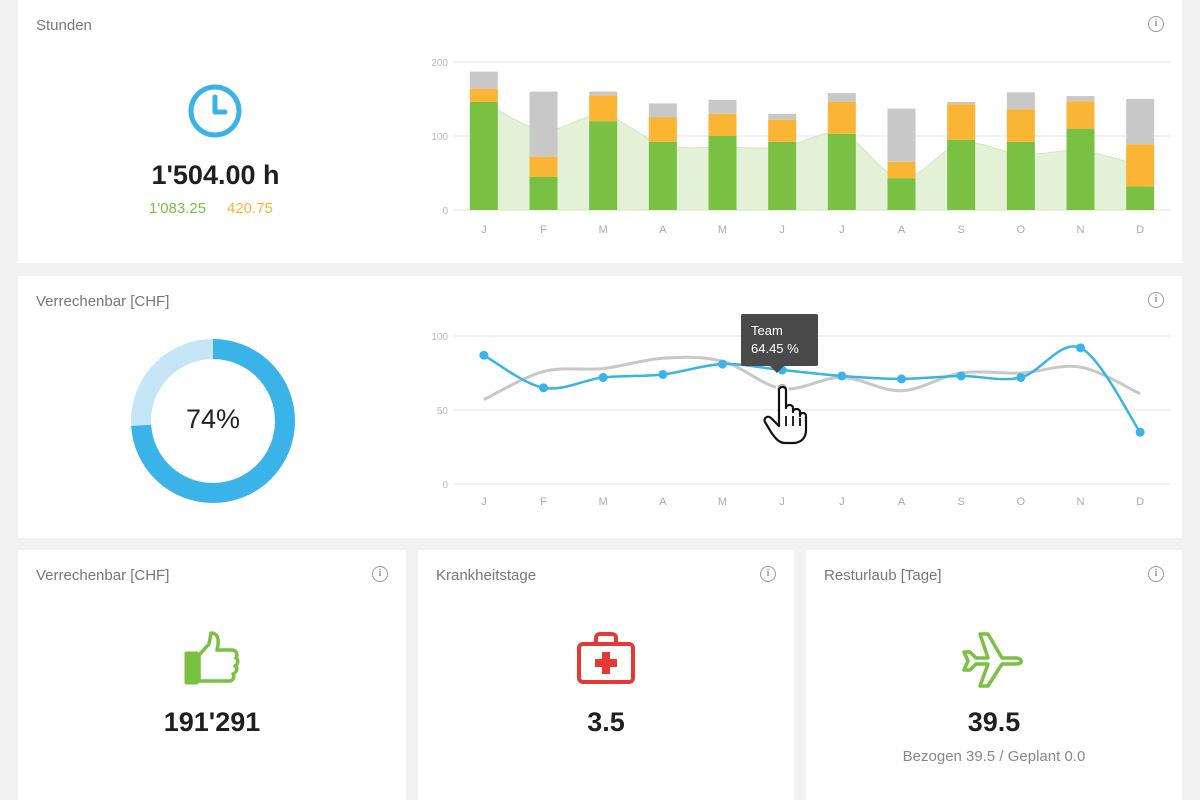 This screenshot has height=800, width=1200. What do you see at coordinates (443, 411) in the screenshot?
I see `y-tick-label: 50` at bounding box center [443, 411].